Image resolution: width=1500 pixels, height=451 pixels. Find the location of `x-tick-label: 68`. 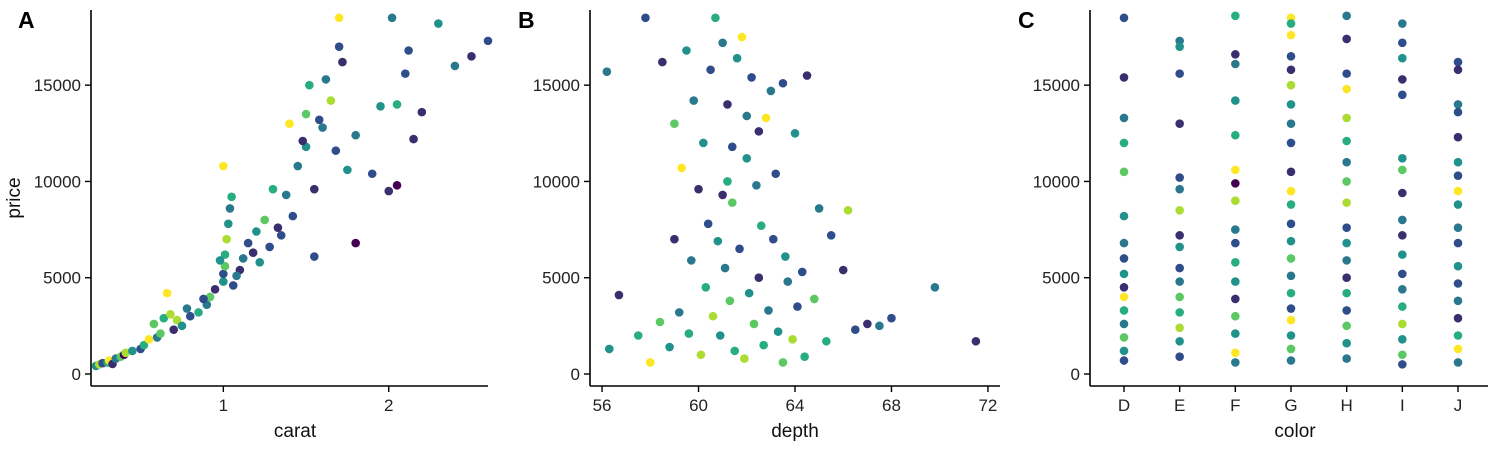

x-tick-label: 68 is located at coordinates (891, 405).